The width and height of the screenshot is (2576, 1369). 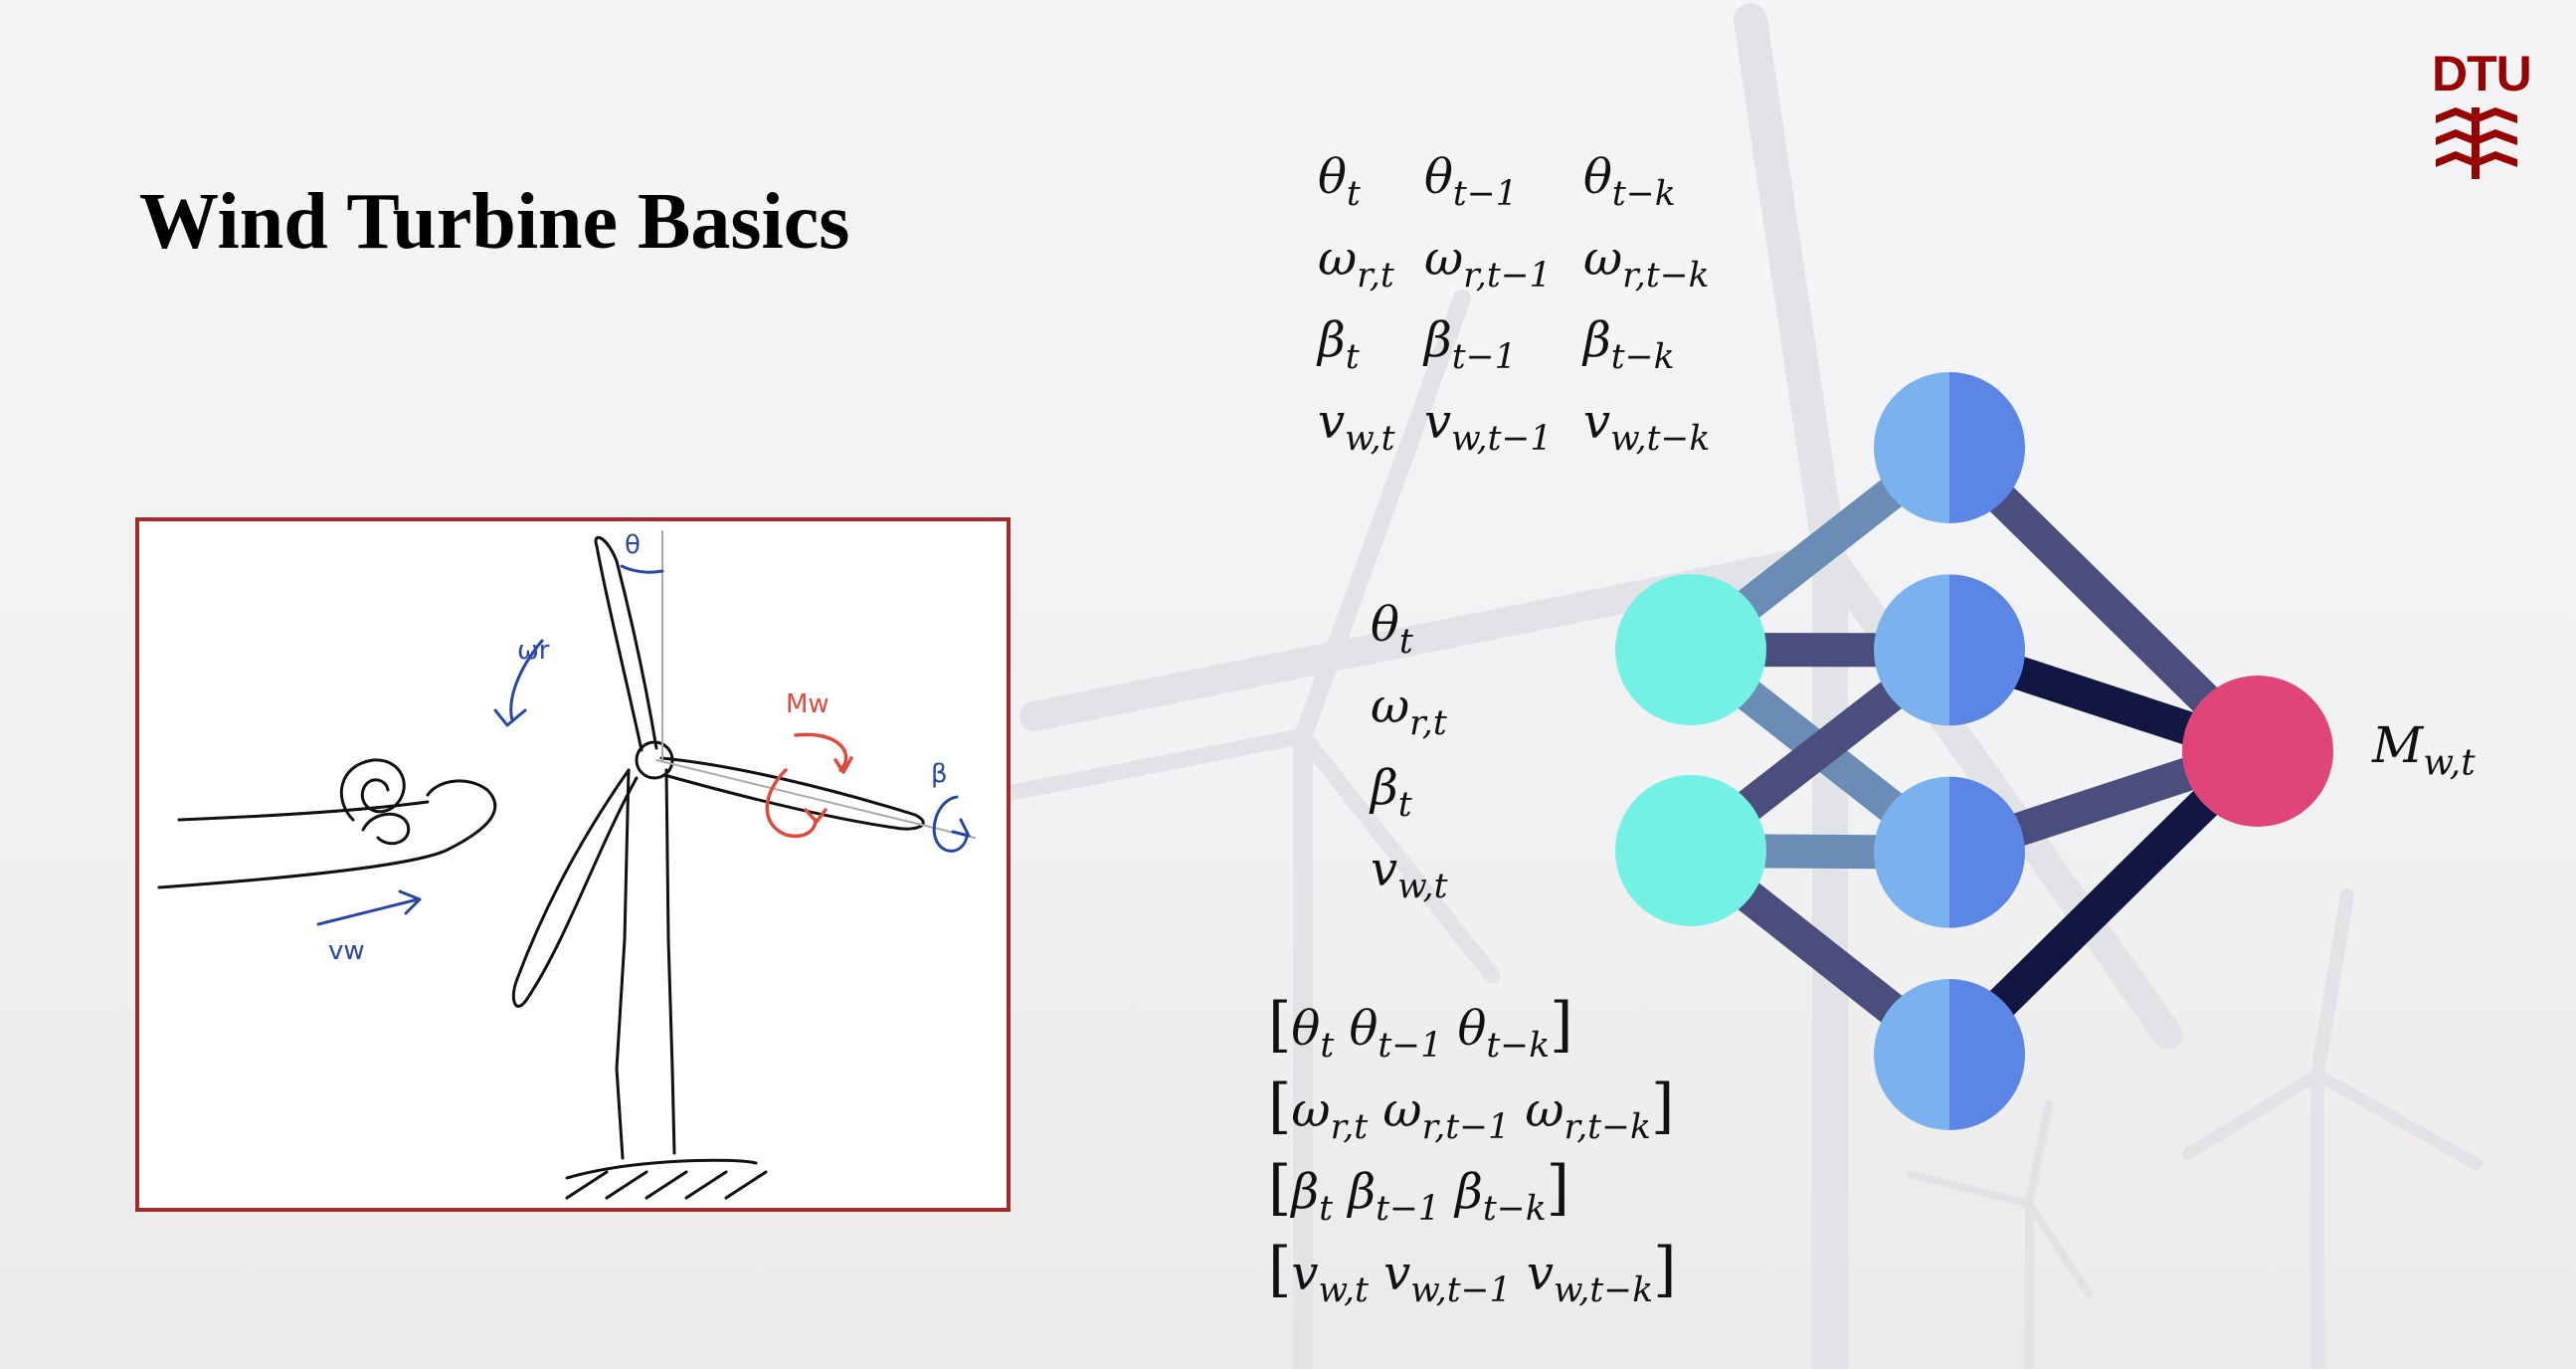 I want to click on input-omega: ωr,t, so click(x=1409, y=712).